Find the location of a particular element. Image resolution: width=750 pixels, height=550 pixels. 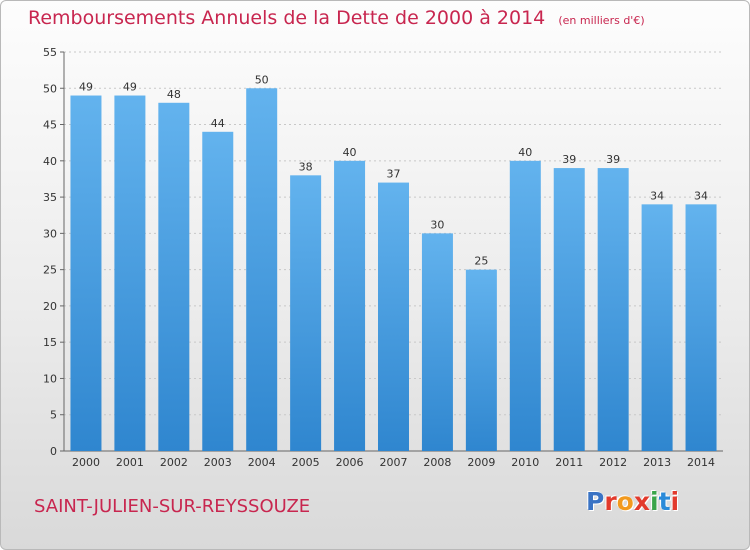

x-tick-label-2002: 2002 is located at coordinates (174, 462).